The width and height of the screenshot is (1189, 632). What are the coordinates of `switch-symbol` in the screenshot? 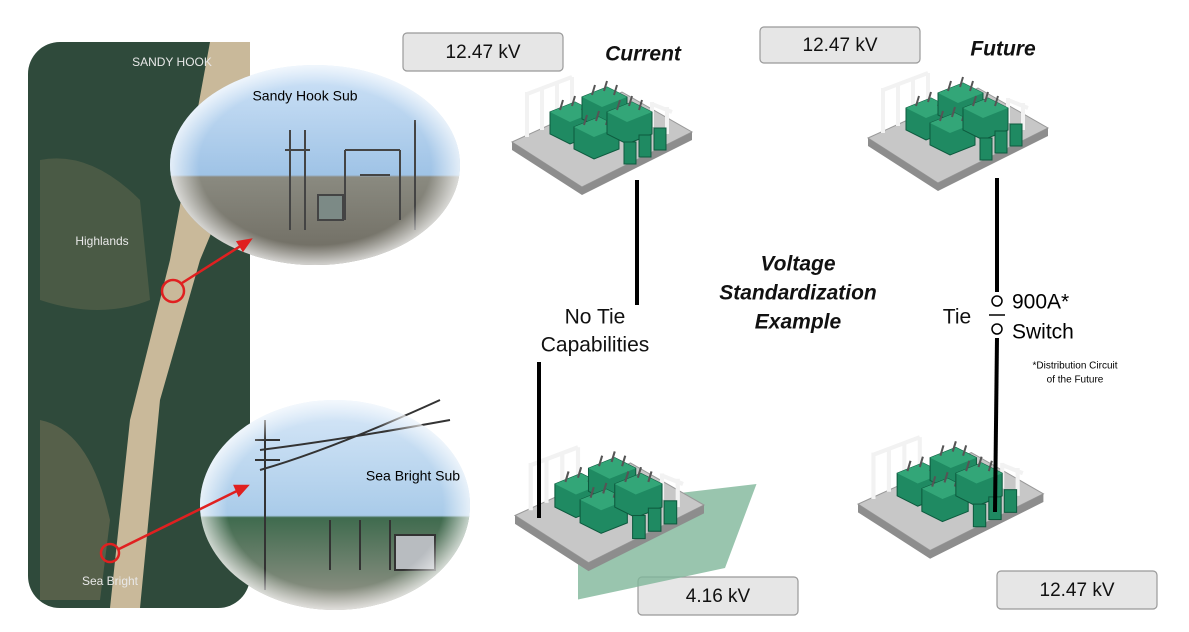 It's located at (997, 315).